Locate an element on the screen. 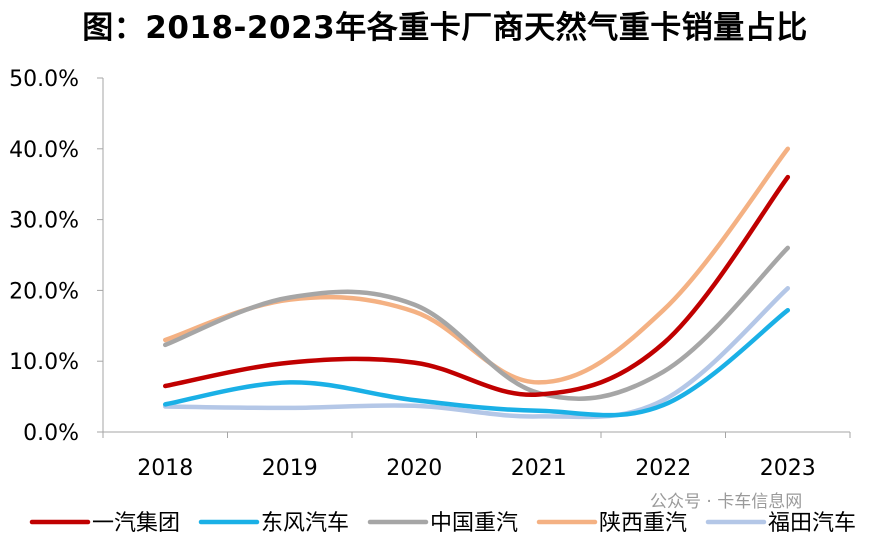  x-tick-label: 2020 is located at coordinates (414, 468).